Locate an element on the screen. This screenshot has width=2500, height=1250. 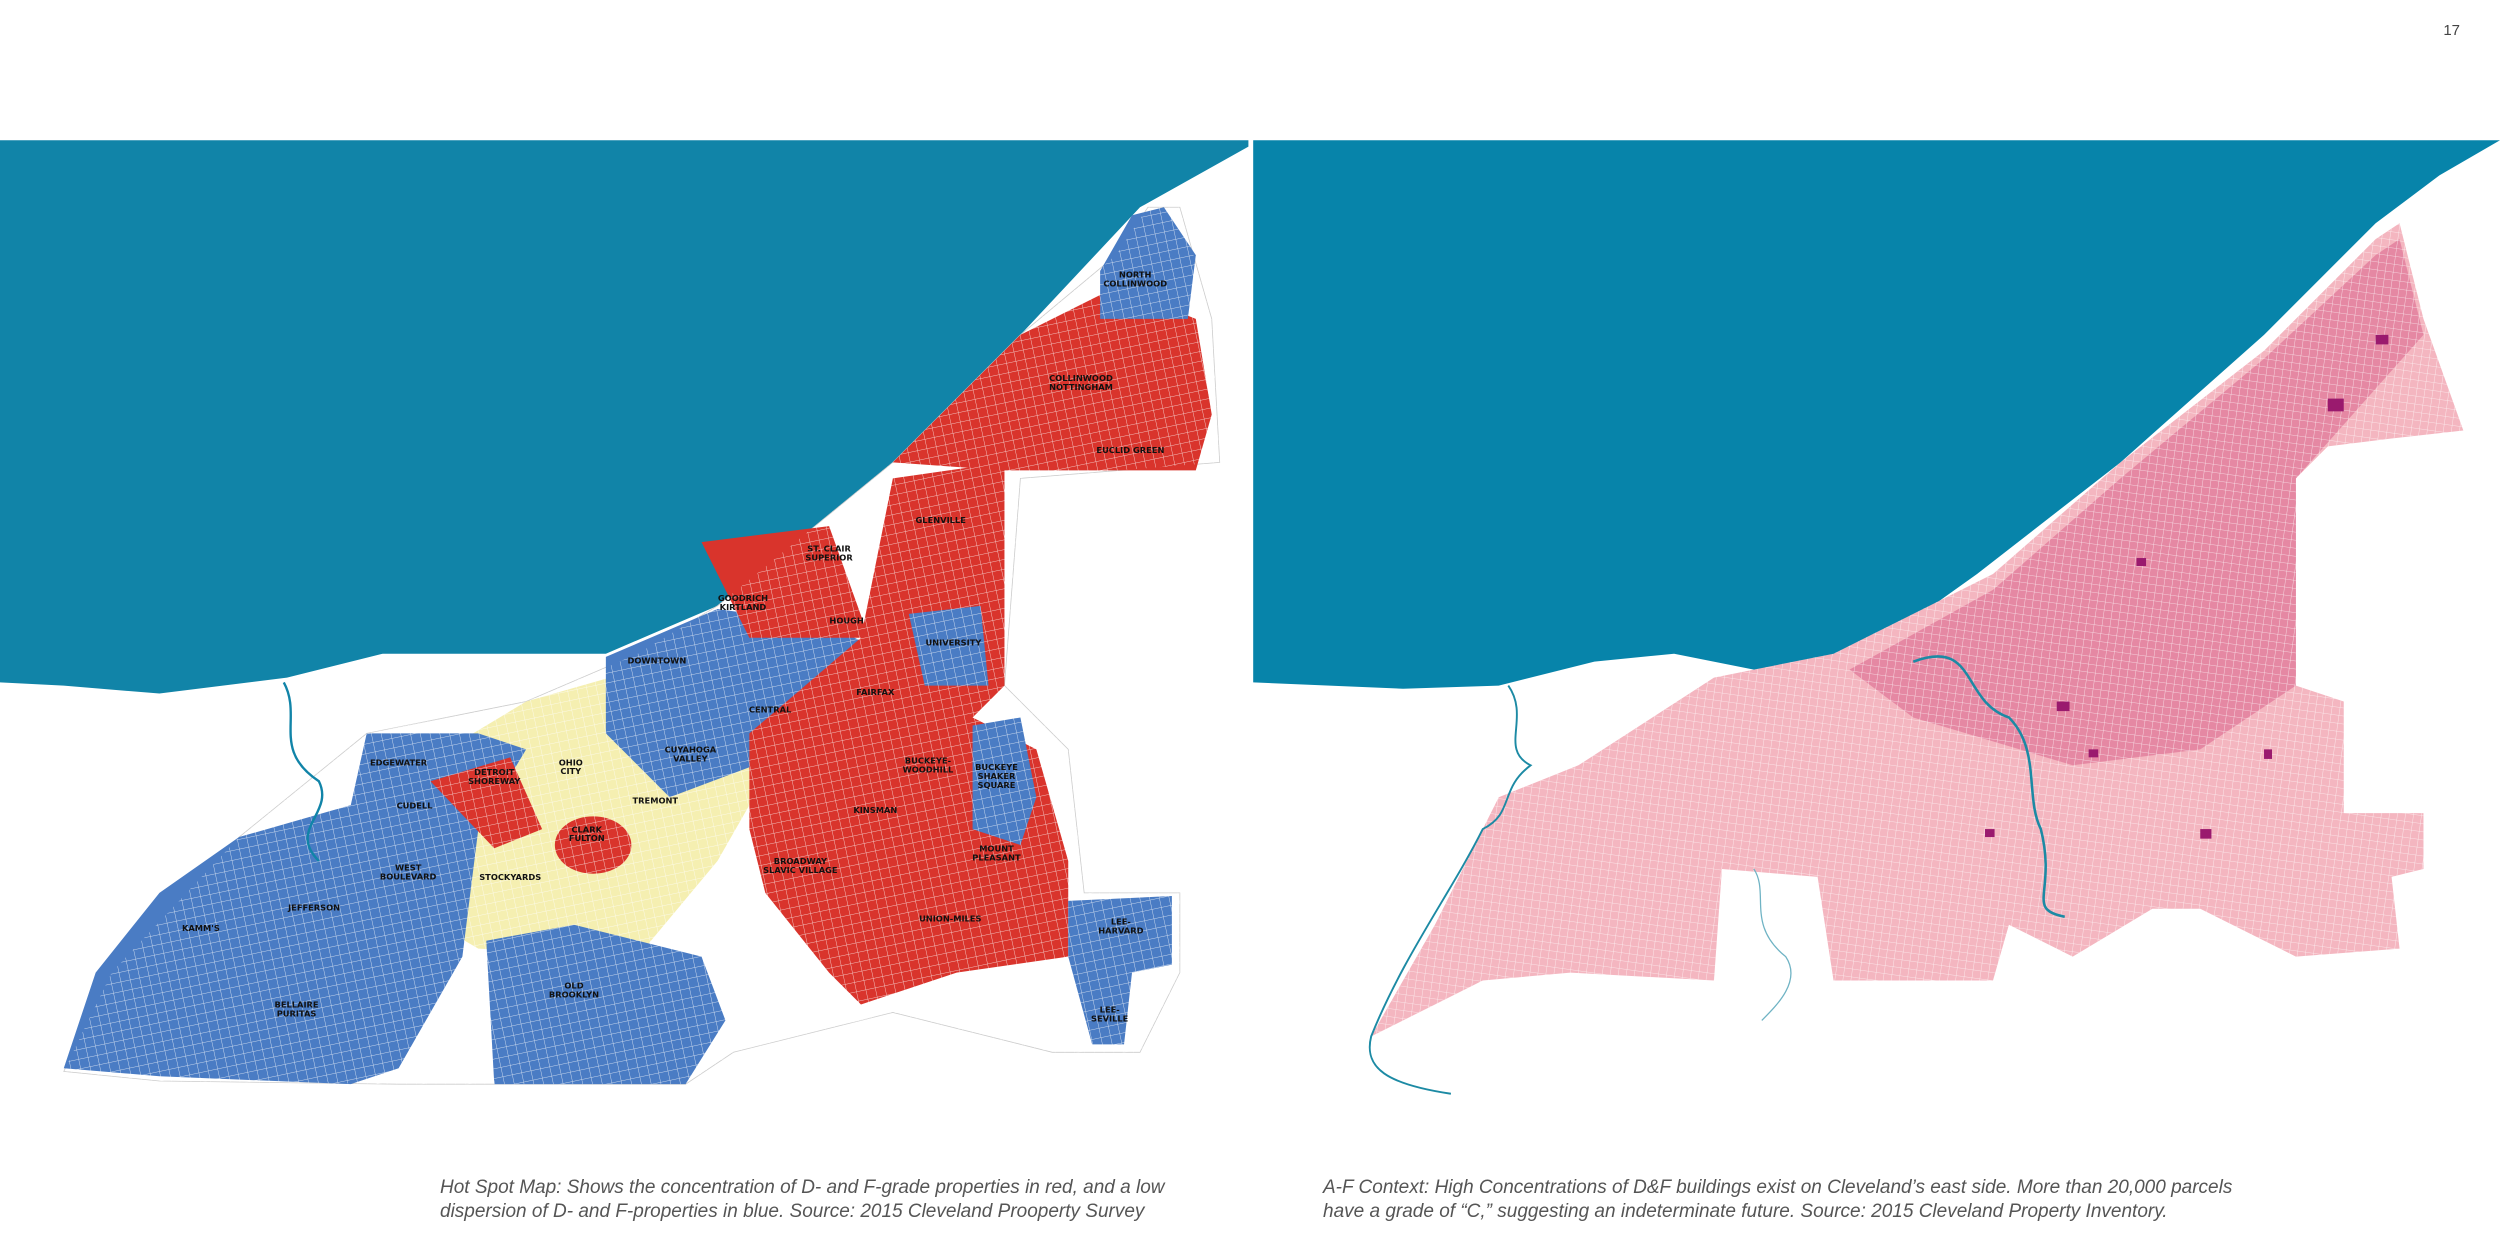
label-line: SQUARE is located at coordinates (997, 785).